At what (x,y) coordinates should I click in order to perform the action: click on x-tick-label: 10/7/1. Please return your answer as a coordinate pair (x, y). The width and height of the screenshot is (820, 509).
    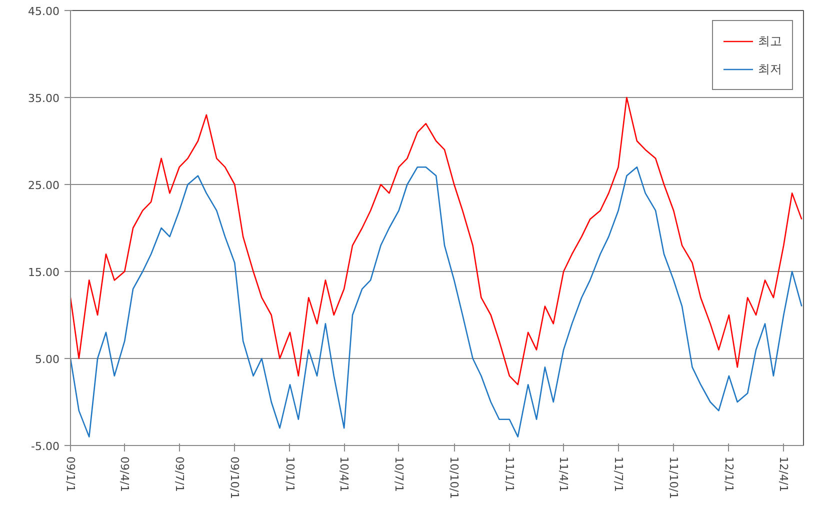
    Looking at the image, I should click on (399, 474).